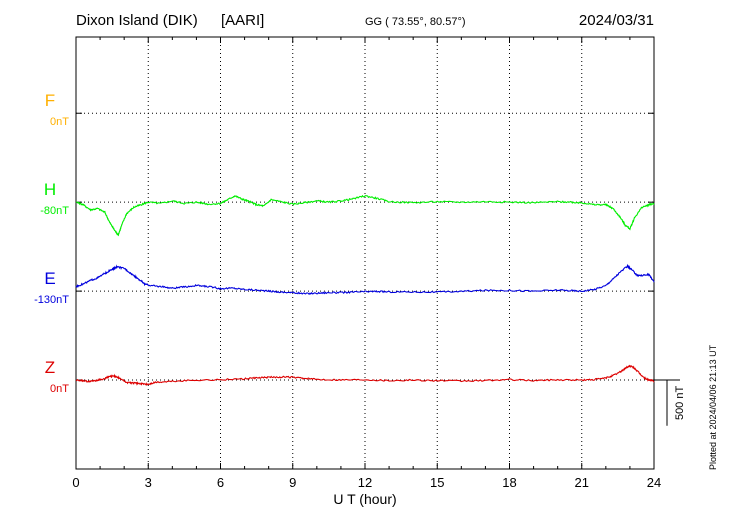 The width and height of the screenshot is (730, 520). Describe the element at coordinates (51, 243) in the screenshot. I see `series-labels: F 0nT H -80nT E -130nT Z 0nT` at that location.